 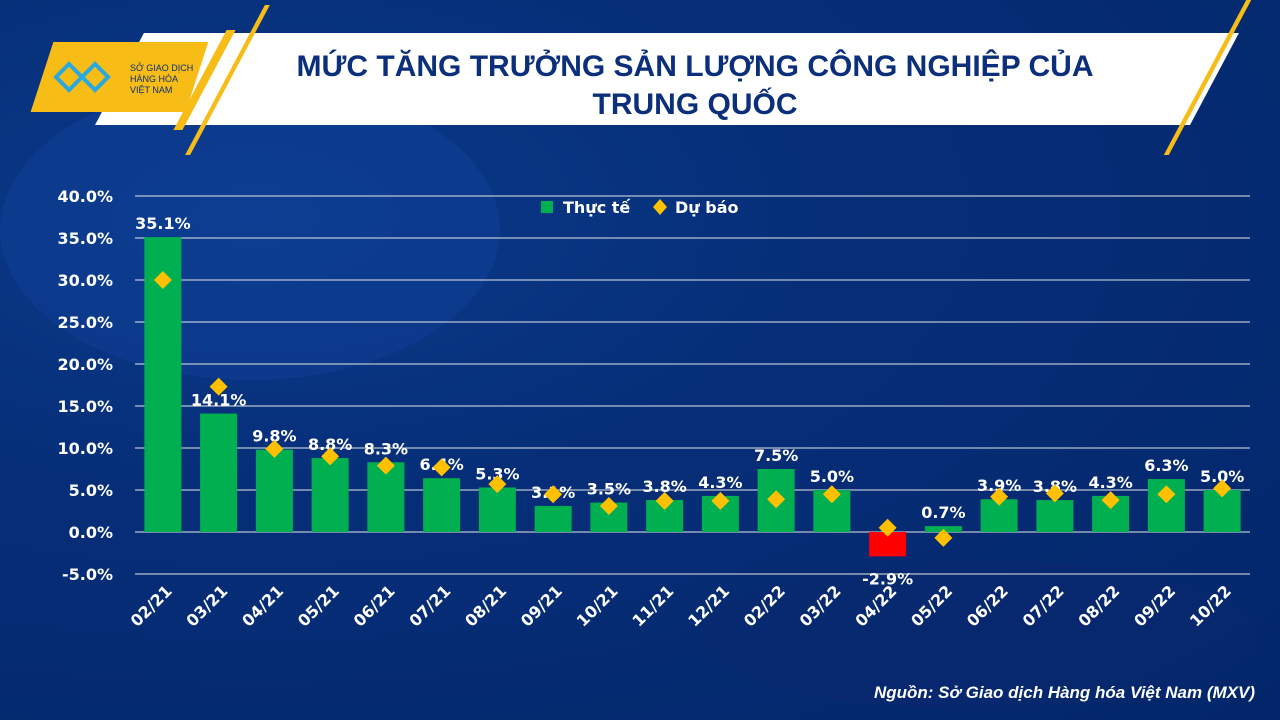 I want to click on x-tick-label: 09/21, so click(x=541, y=605).